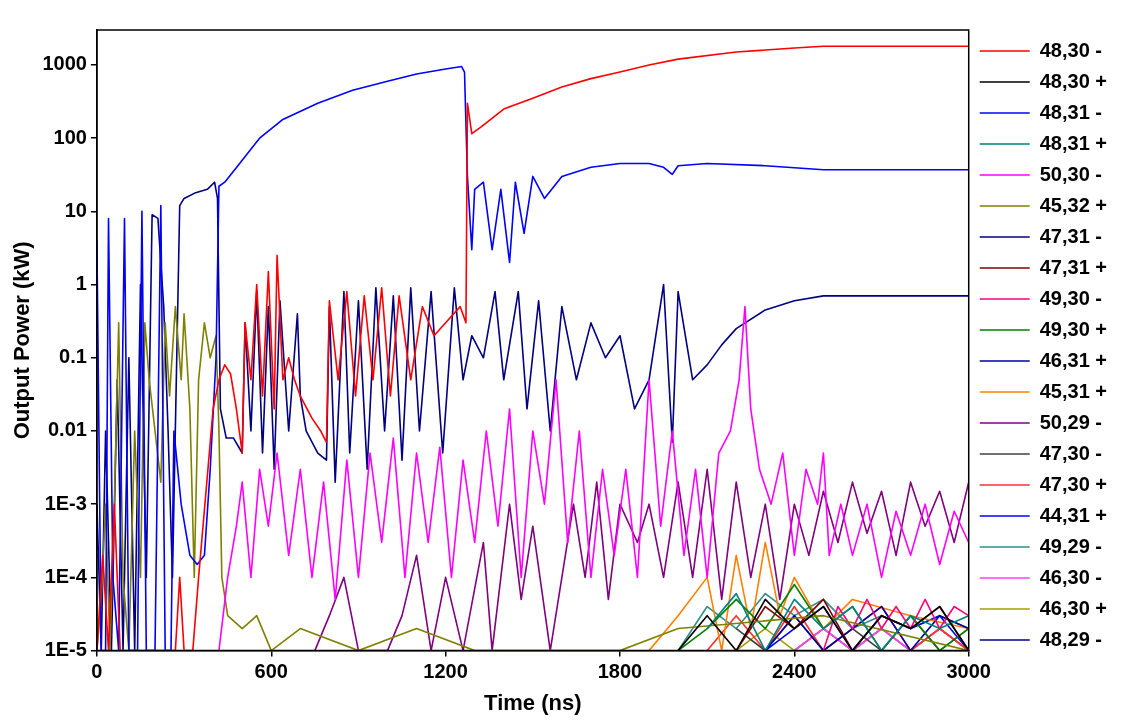 The image size is (1121, 723). I want to click on y-tick-label: 1, so click(81, 283).